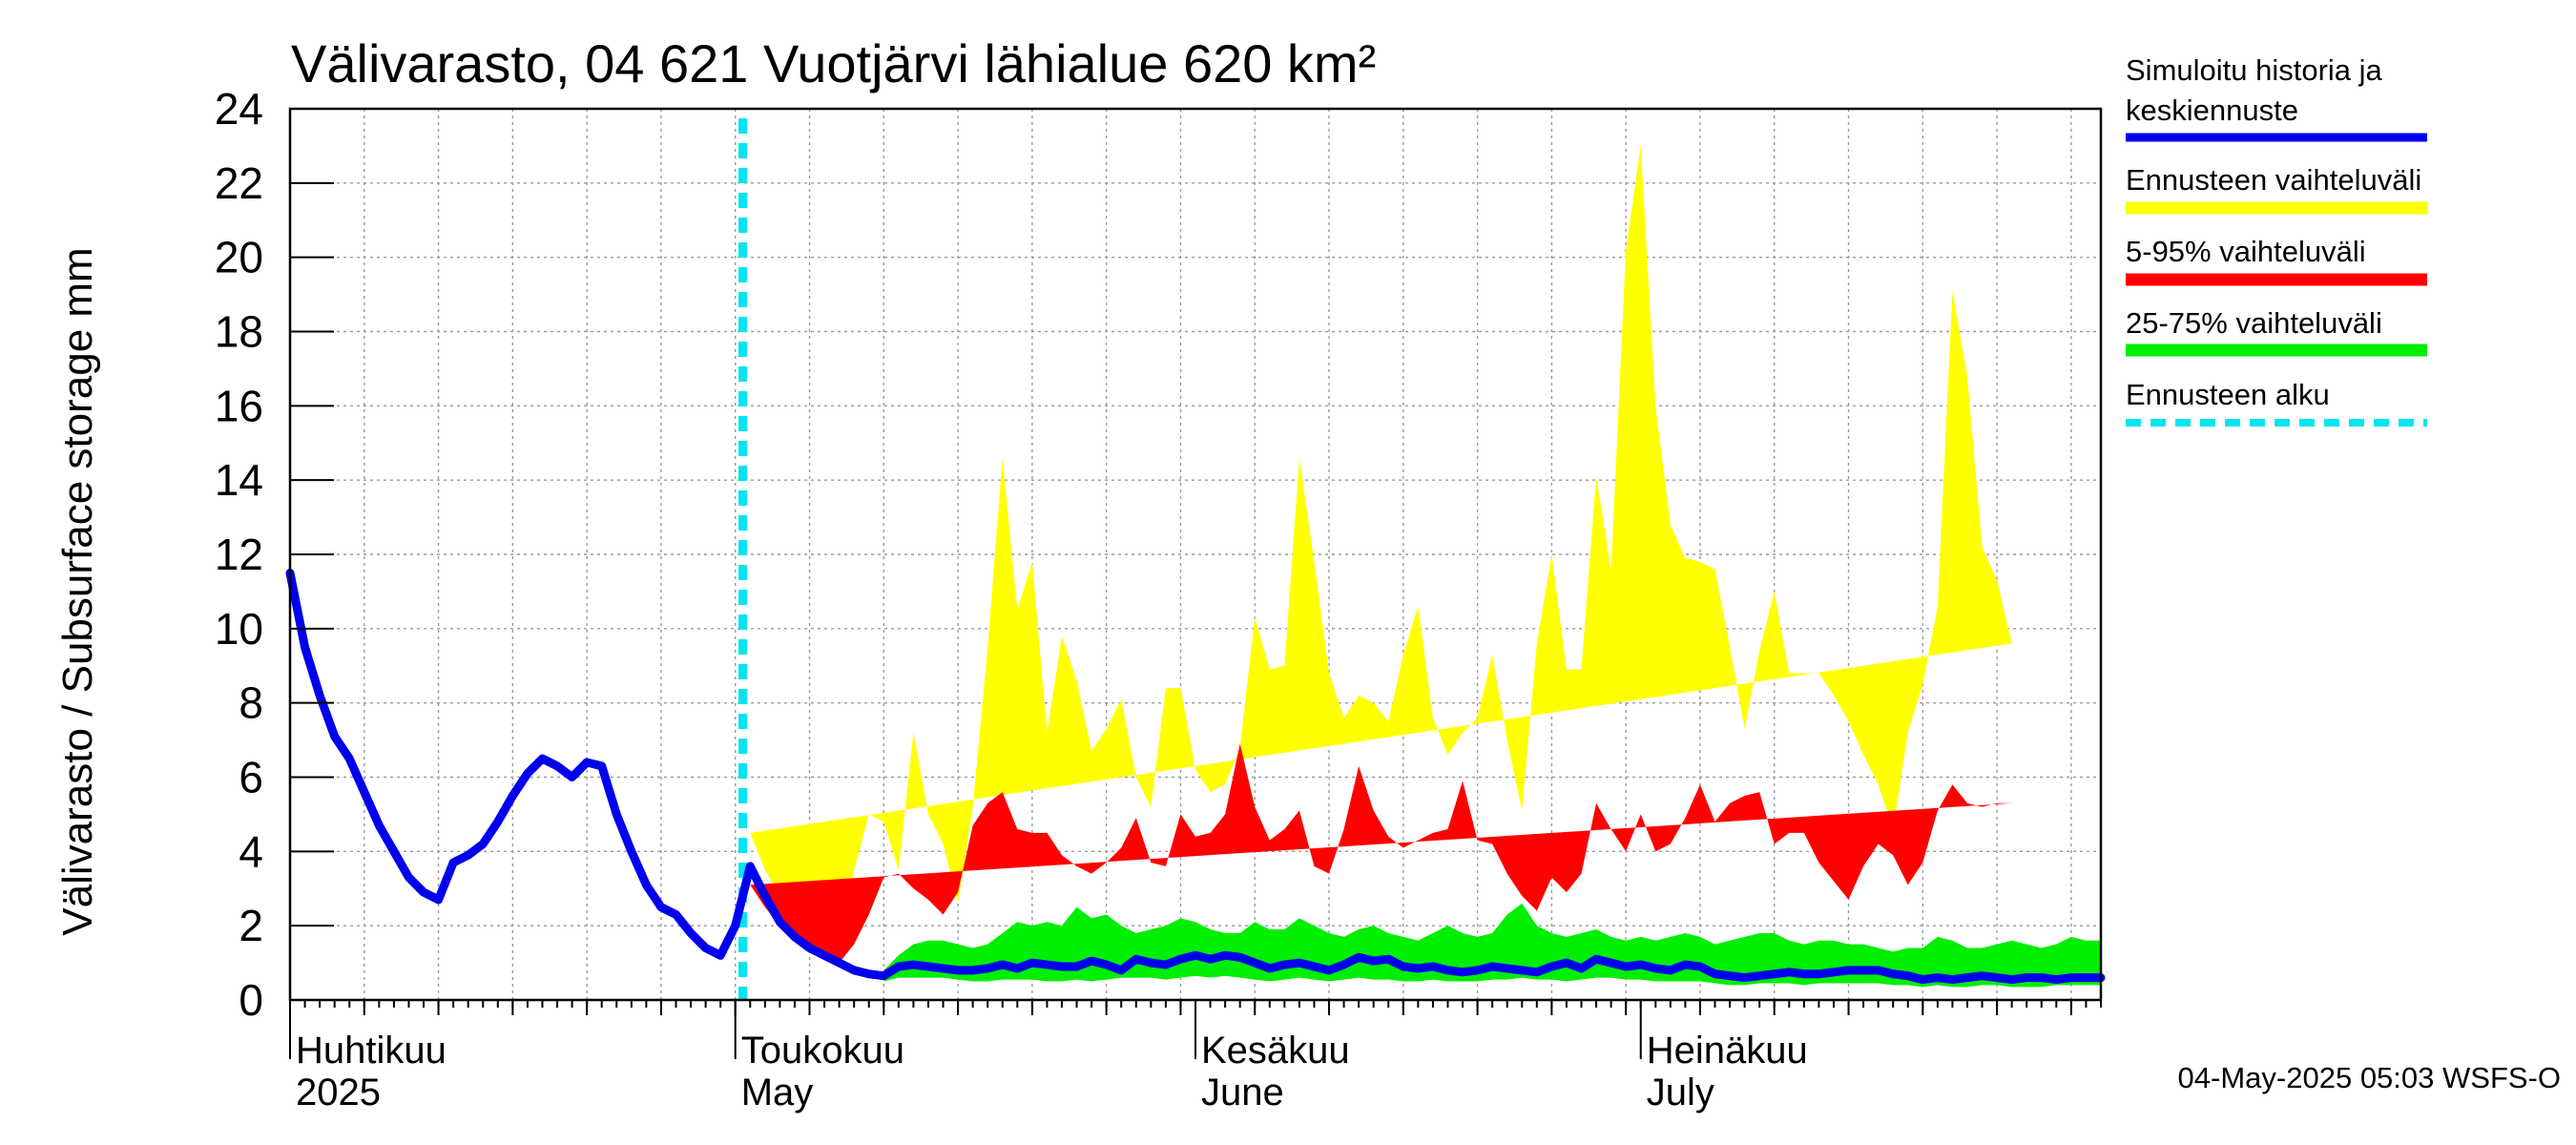  I want to click on y-tick-label-24: 24, so click(239, 109).